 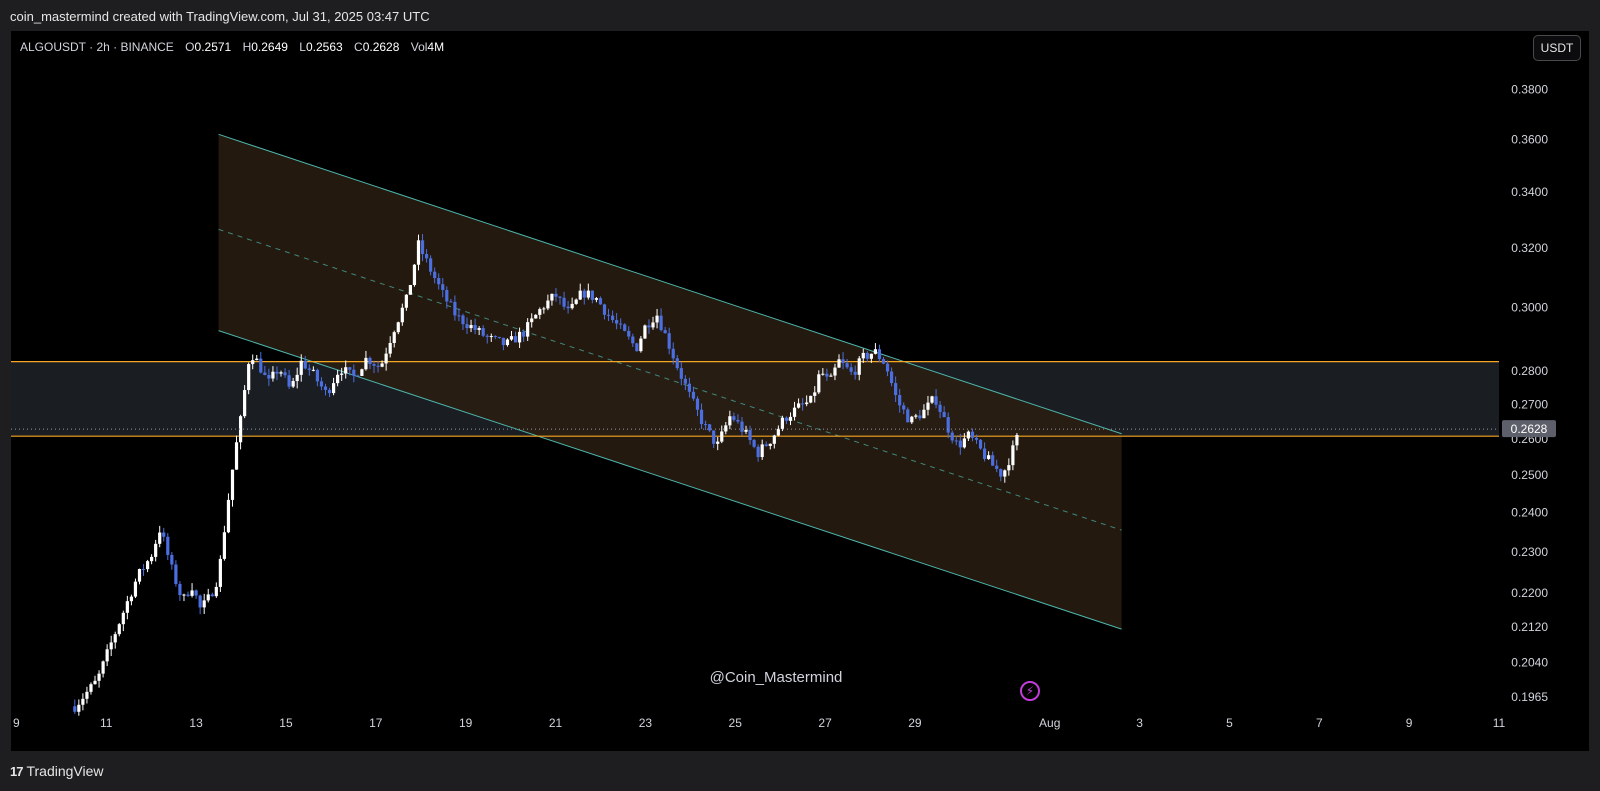 I want to click on close-value: 0.2628, so click(x=381, y=47).